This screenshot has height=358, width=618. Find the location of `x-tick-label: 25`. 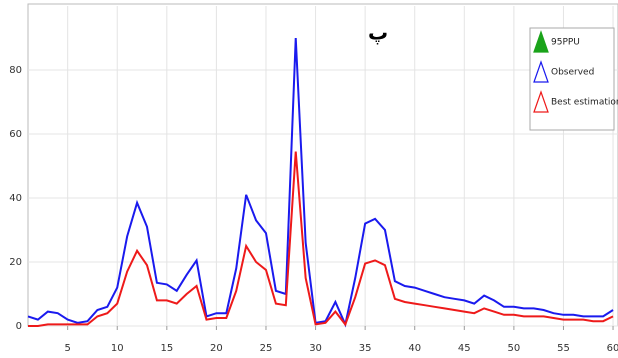

x-tick-label: 25 is located at coordinates (266, 348).